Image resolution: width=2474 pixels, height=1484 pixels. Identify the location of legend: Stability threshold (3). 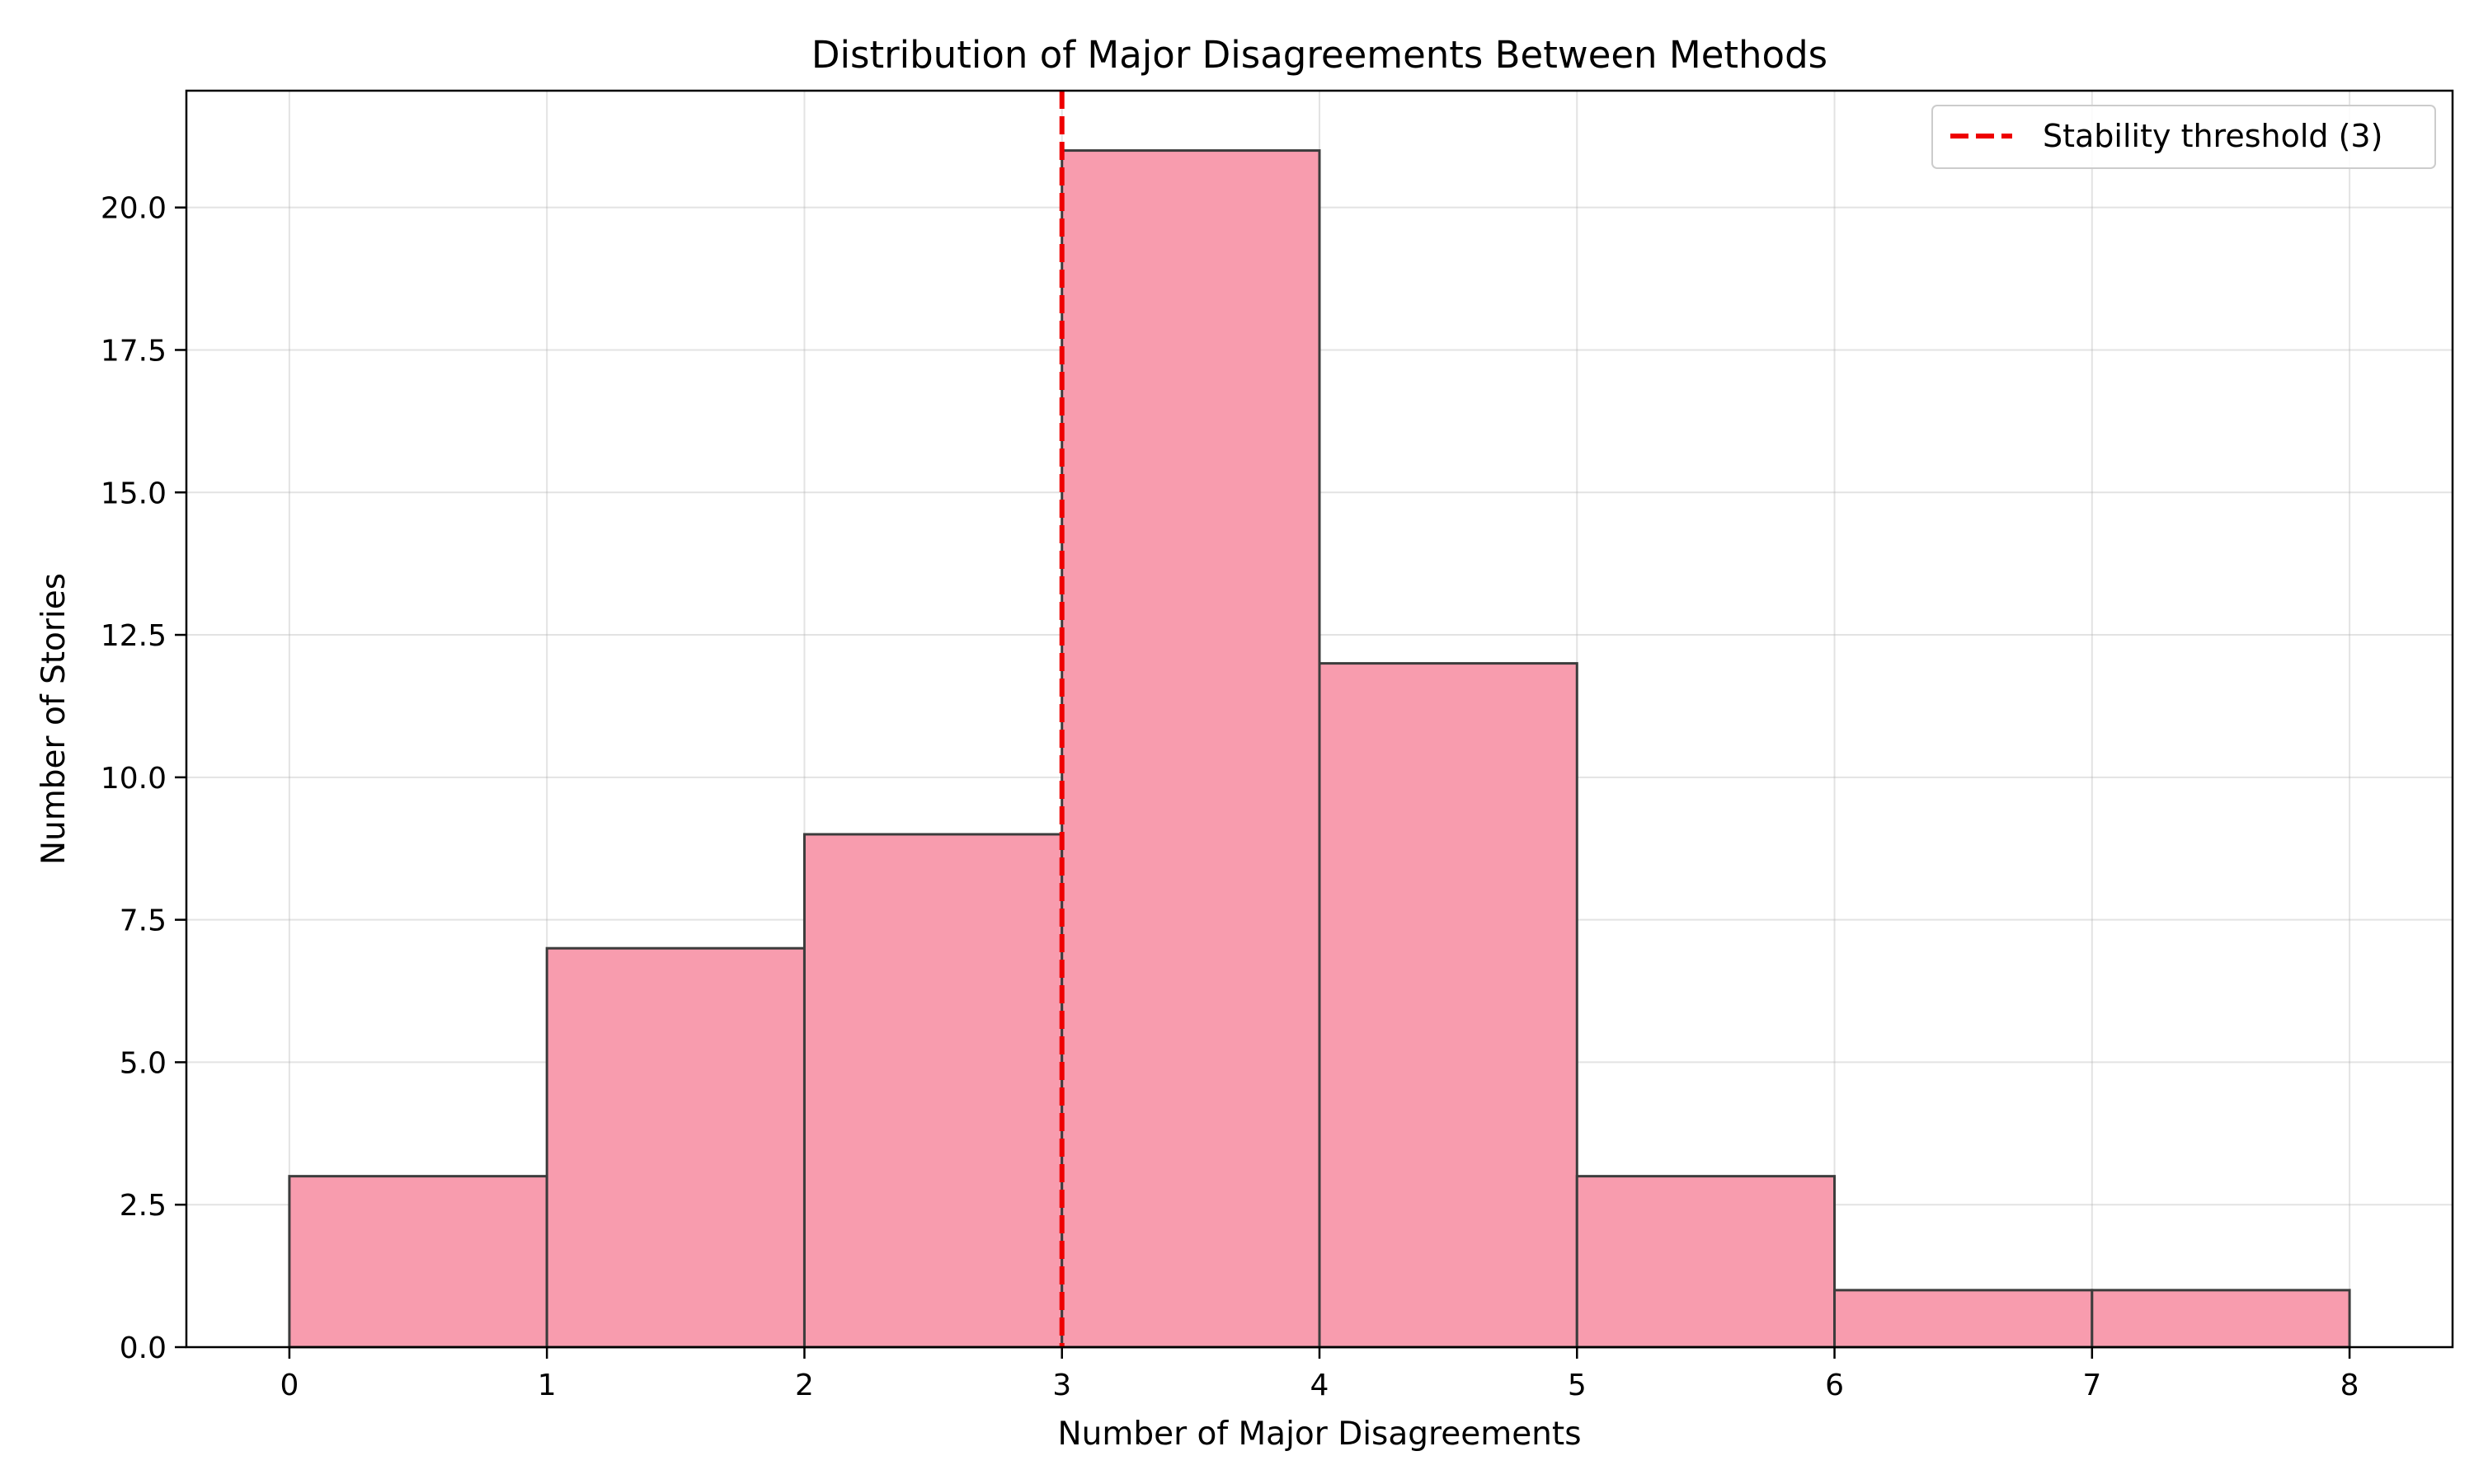
(2183, 137).